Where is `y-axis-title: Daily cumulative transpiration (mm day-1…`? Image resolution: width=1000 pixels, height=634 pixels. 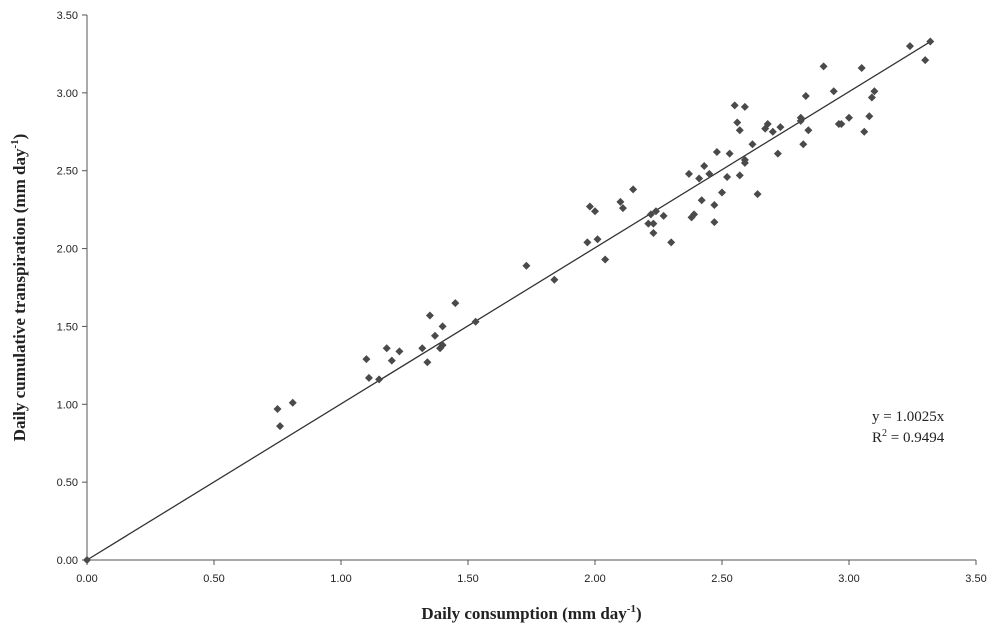 y-axis-title: Daily cumulative transpiration (mm day-1… is located at coordinates (19, 288).